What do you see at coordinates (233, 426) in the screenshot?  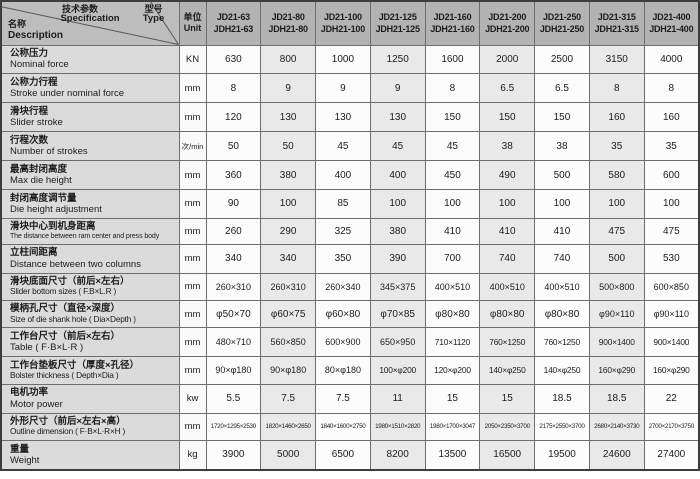 I see `value-cell: 1720×1295×2530` at bounding box center [233, 426].